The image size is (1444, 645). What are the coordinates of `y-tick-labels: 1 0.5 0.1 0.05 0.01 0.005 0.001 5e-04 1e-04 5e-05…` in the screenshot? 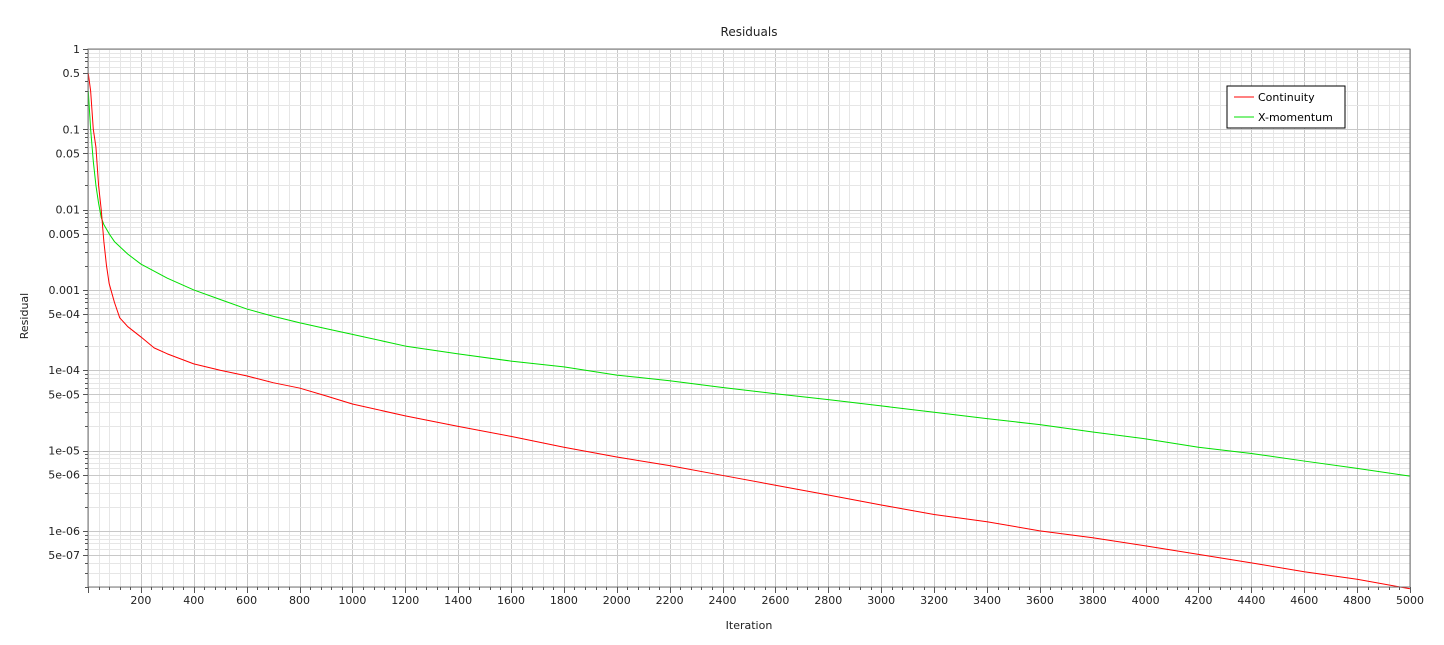 It's located at (64, 302).